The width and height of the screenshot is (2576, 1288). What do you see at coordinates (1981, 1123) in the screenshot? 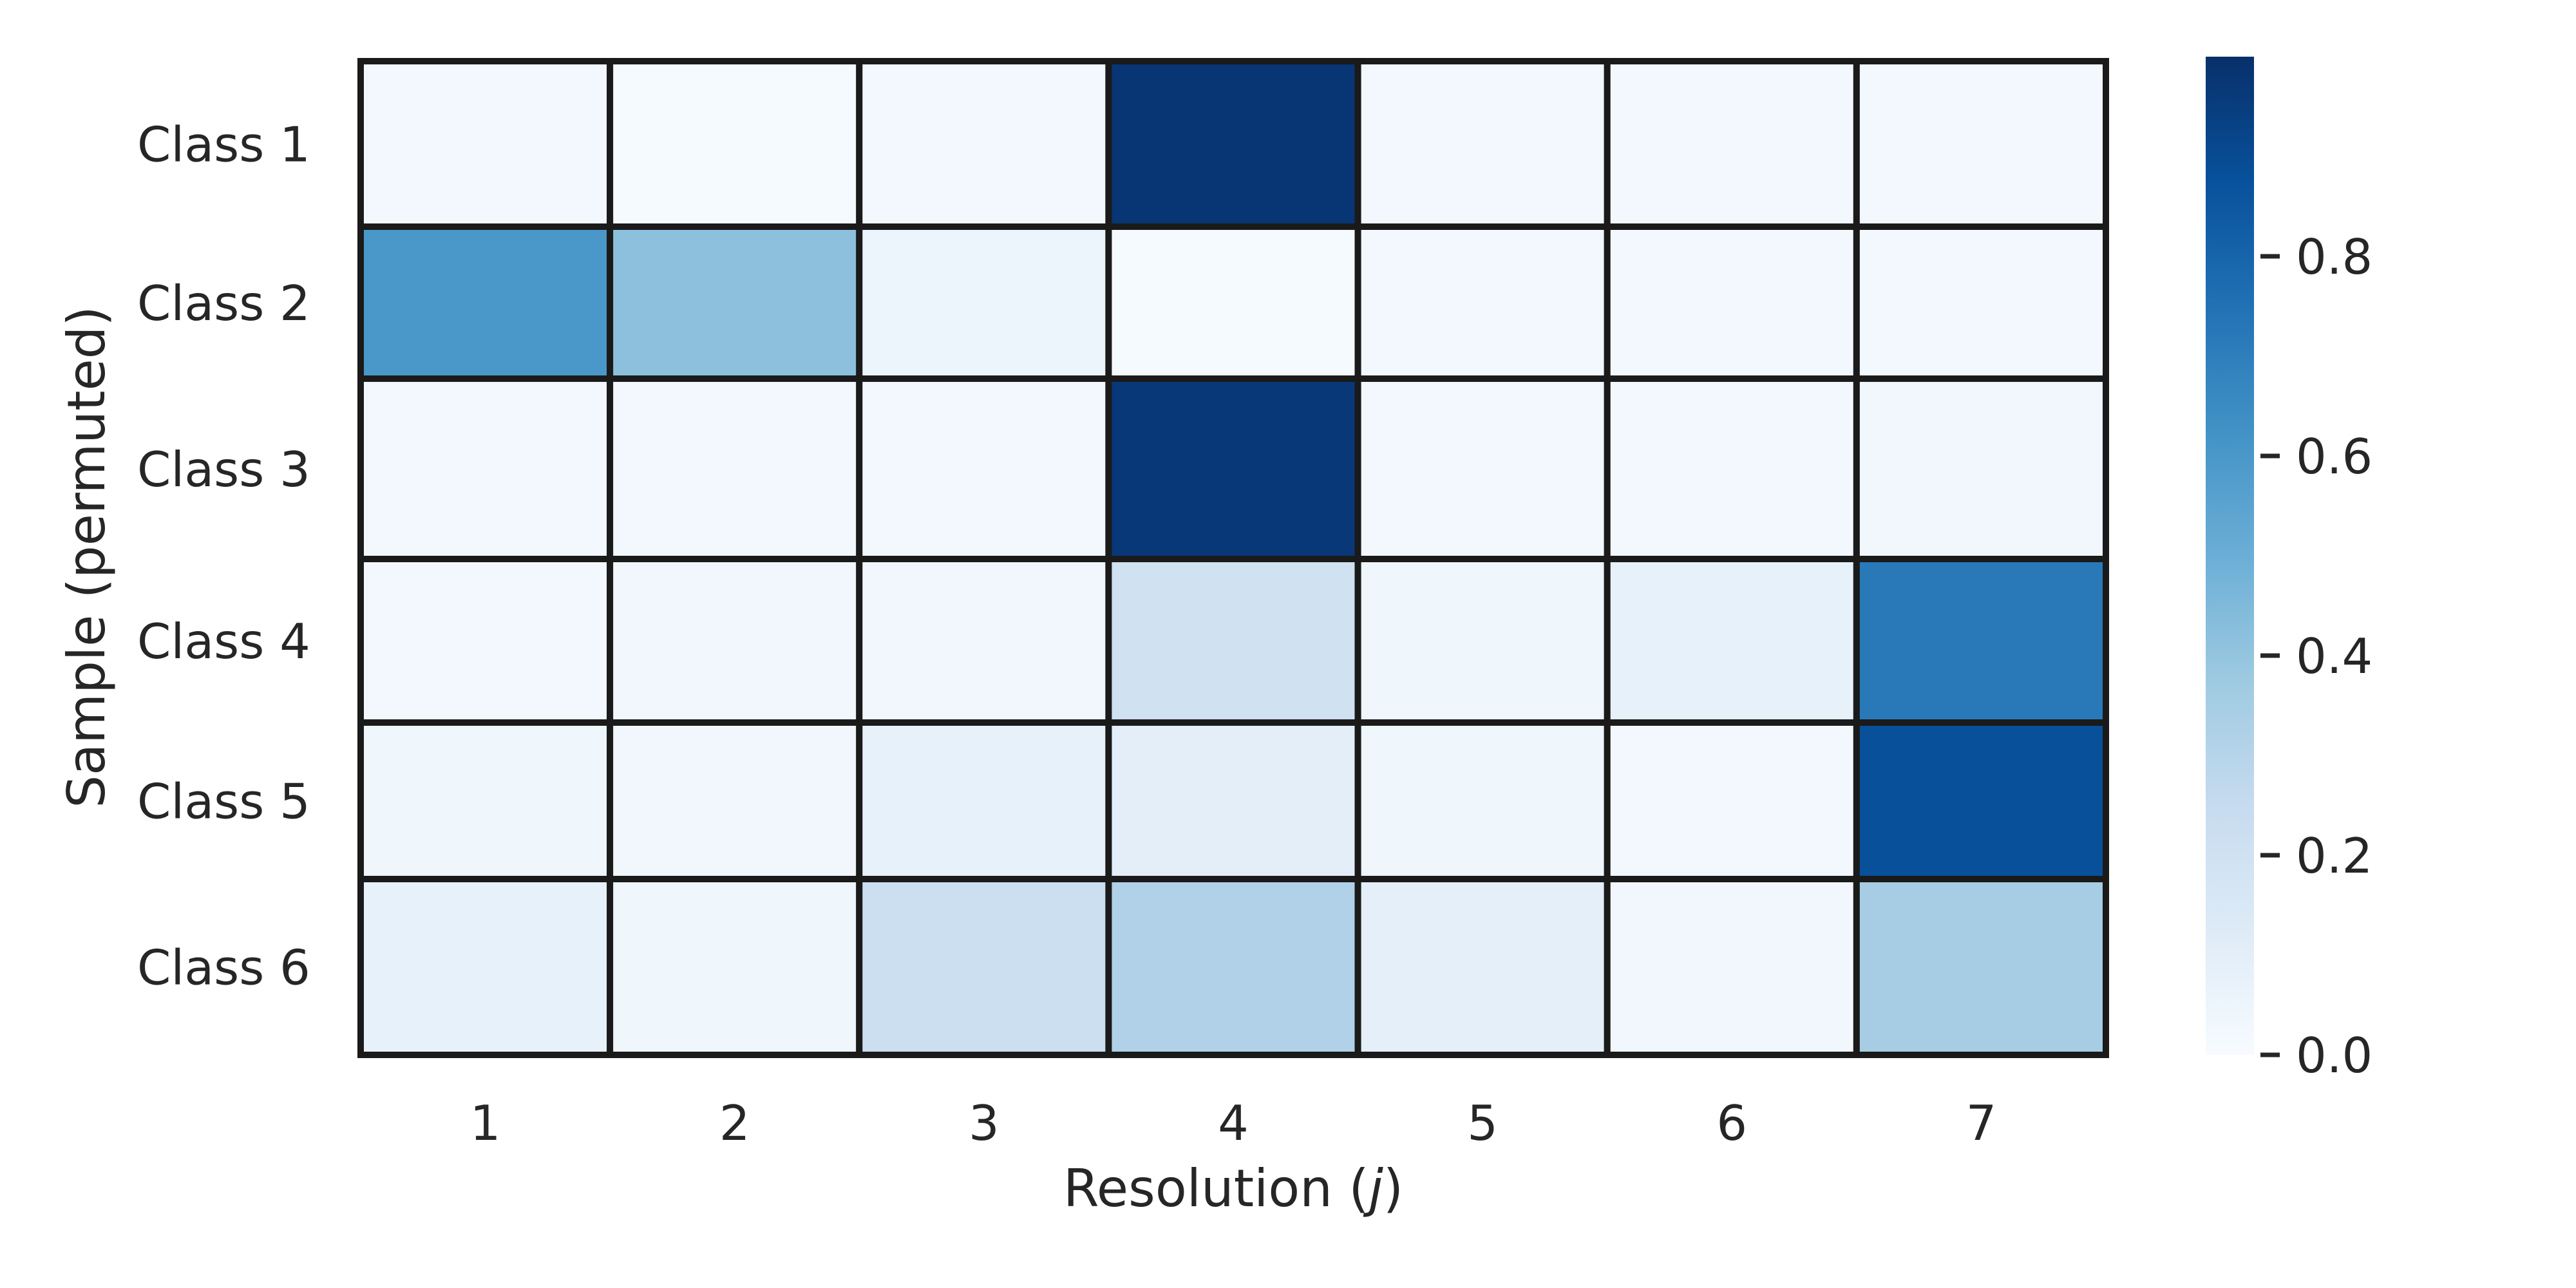
I see `x-tick-label: 7` at bounding box center [1981, 1123].